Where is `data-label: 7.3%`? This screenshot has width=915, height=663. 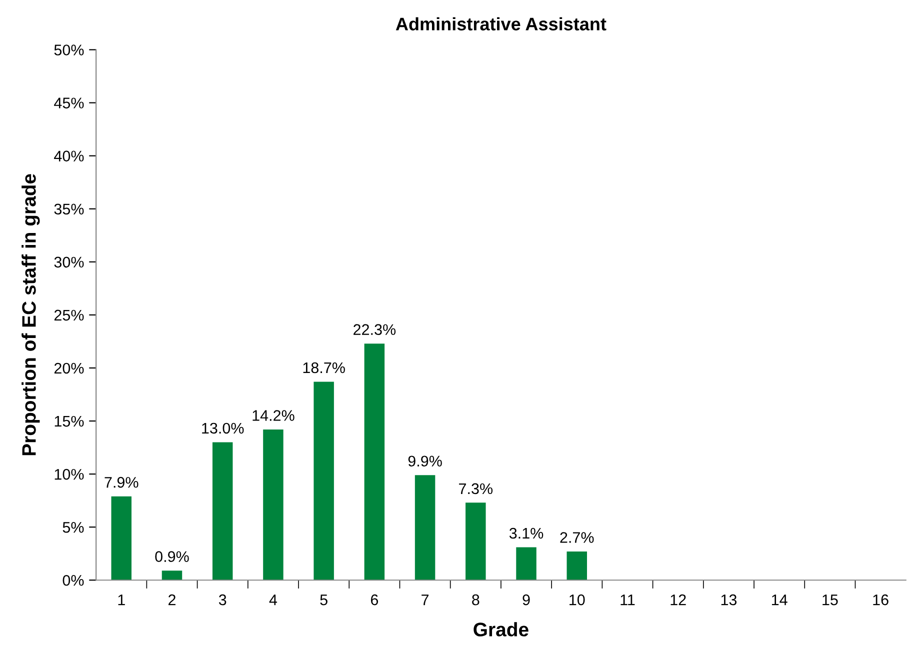 data-label: 7.3% is located at coordinates (476, 488).